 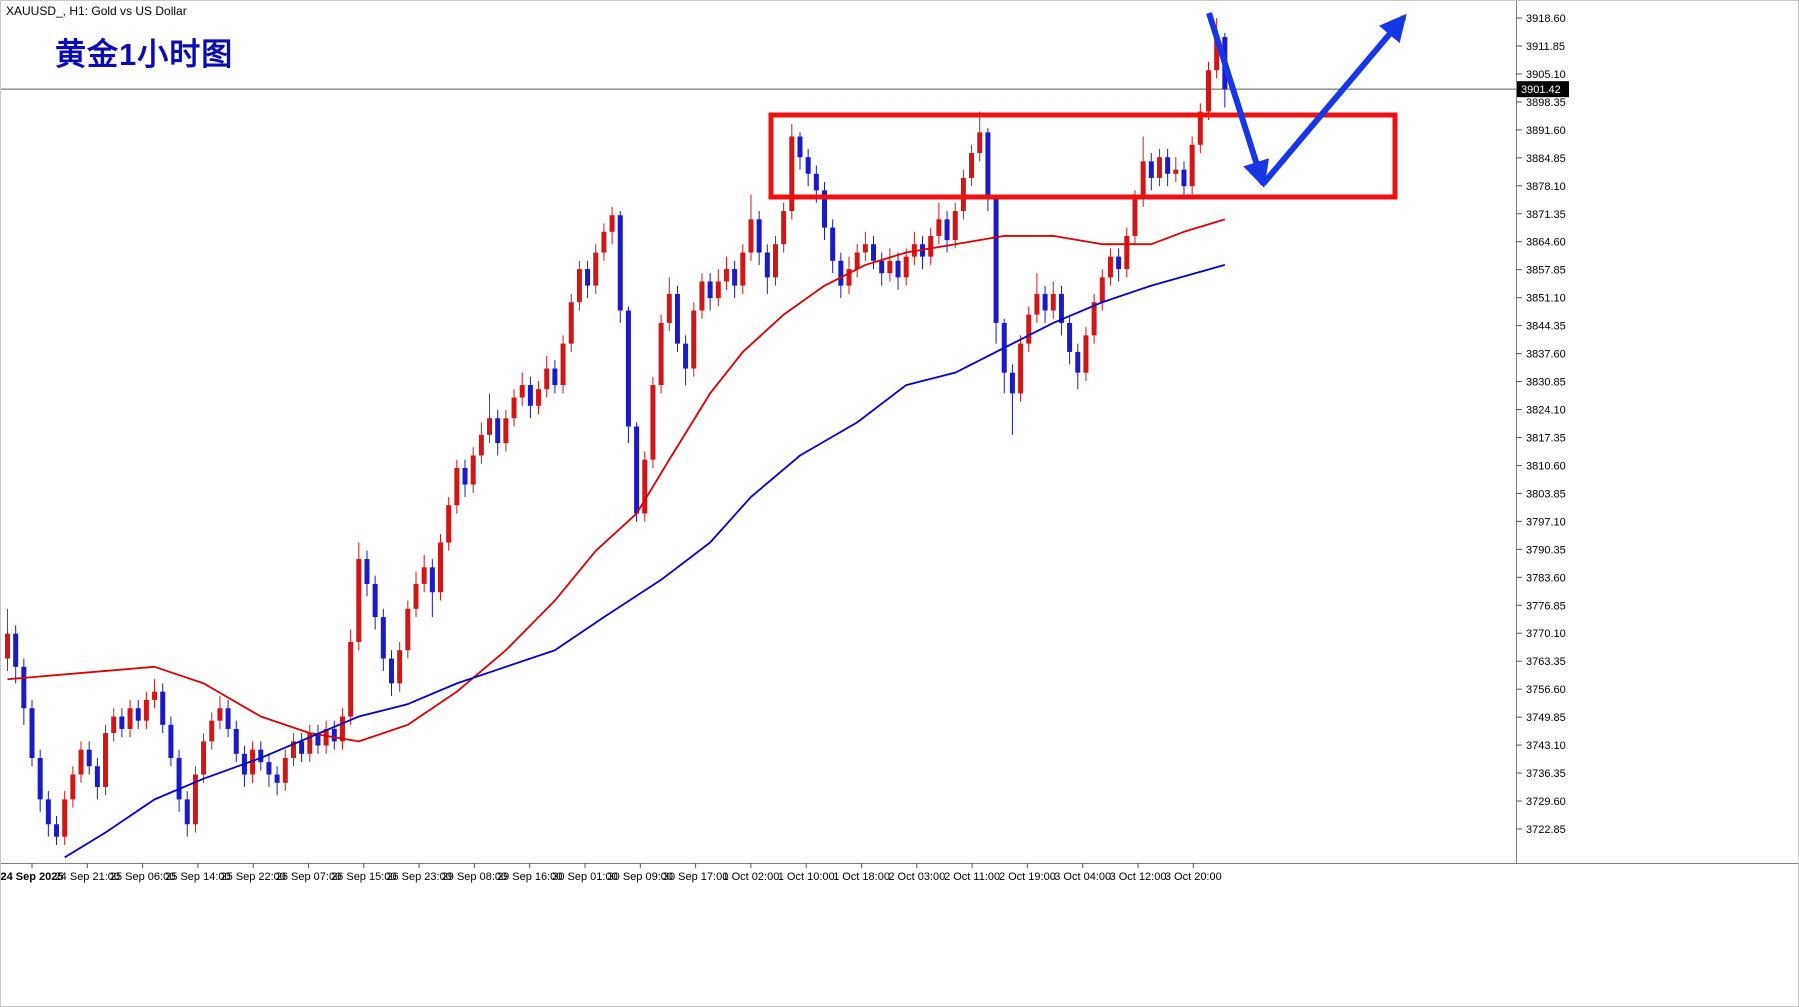 What do you see at coordinates (1238, 100) in the screenshot?
I see `projection-arrow-down` at bounding box center [1238, 100].